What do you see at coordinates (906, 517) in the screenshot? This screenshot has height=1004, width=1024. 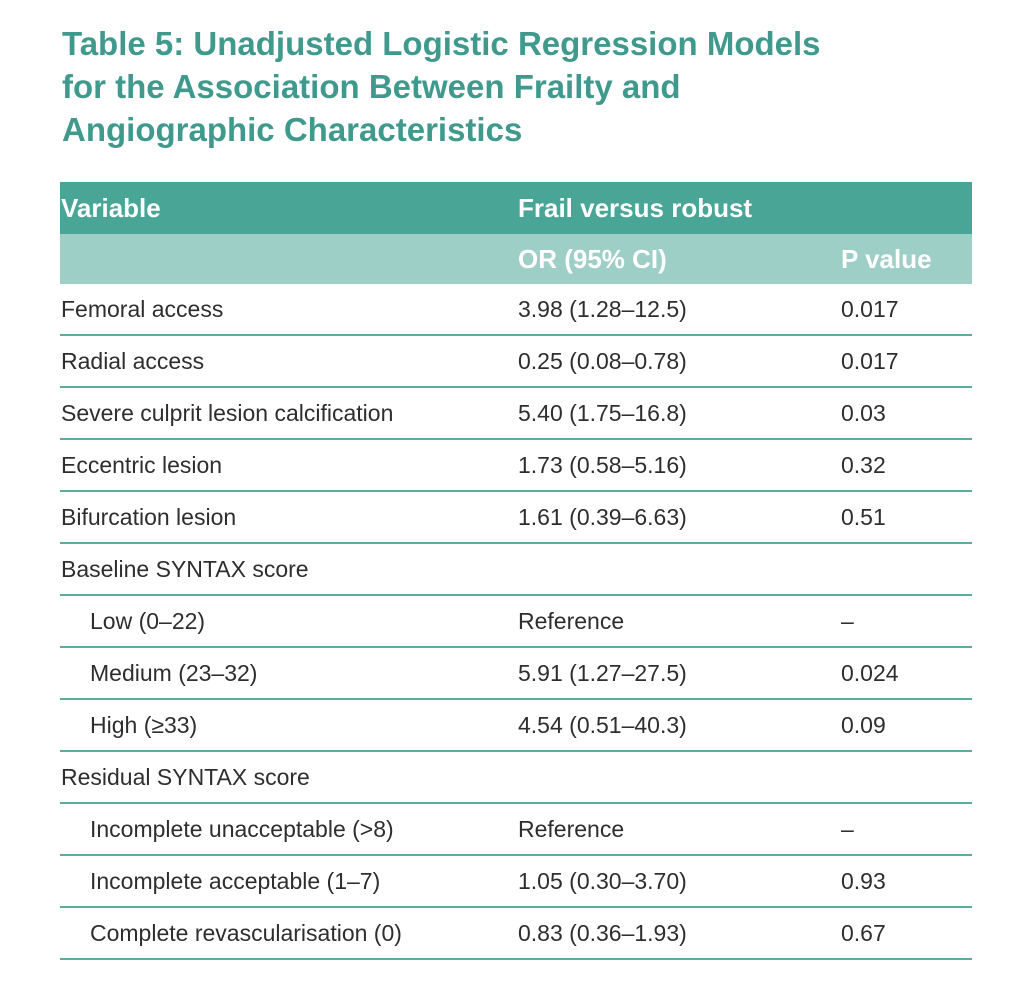 I see `cell-p: 0.51` at bounding box center [906, 517].